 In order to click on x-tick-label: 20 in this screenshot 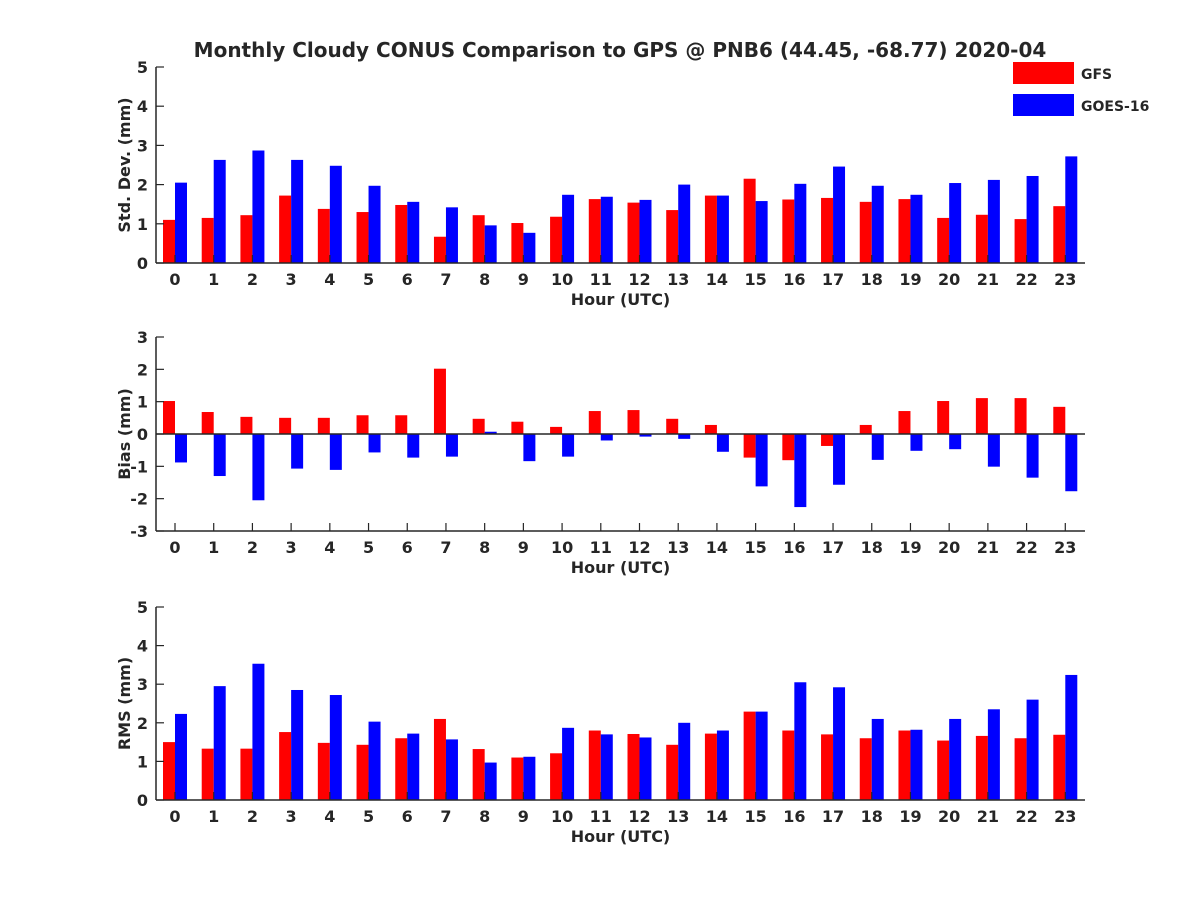, I will do `click(949, 547)`.